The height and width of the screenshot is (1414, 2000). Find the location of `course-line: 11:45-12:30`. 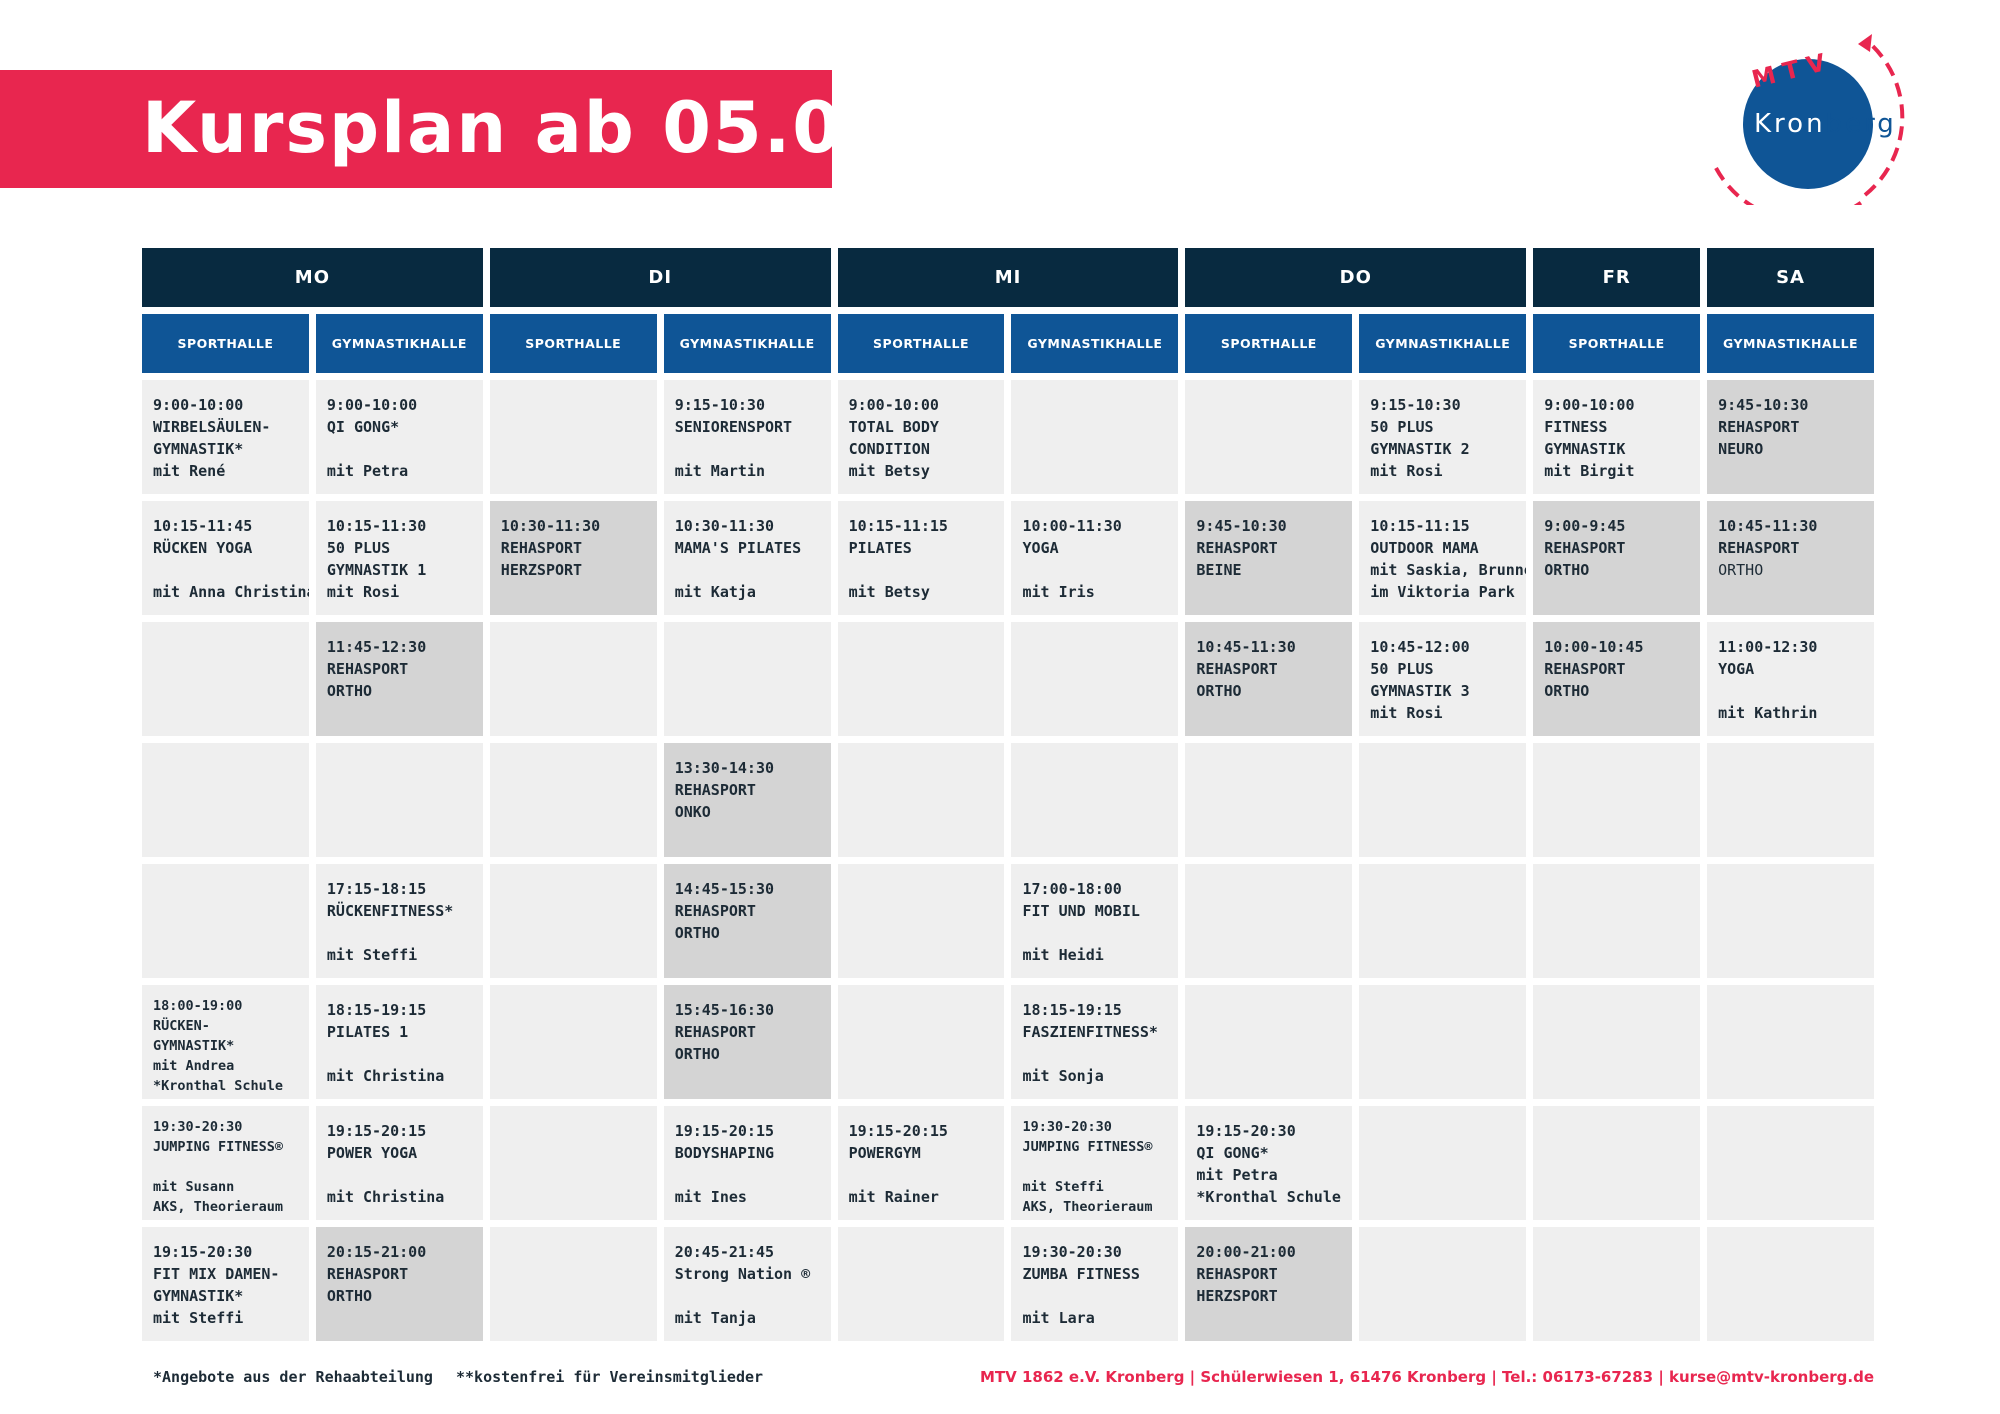

course-line: 11:45-12:30 is located at coordinates (376, 647).